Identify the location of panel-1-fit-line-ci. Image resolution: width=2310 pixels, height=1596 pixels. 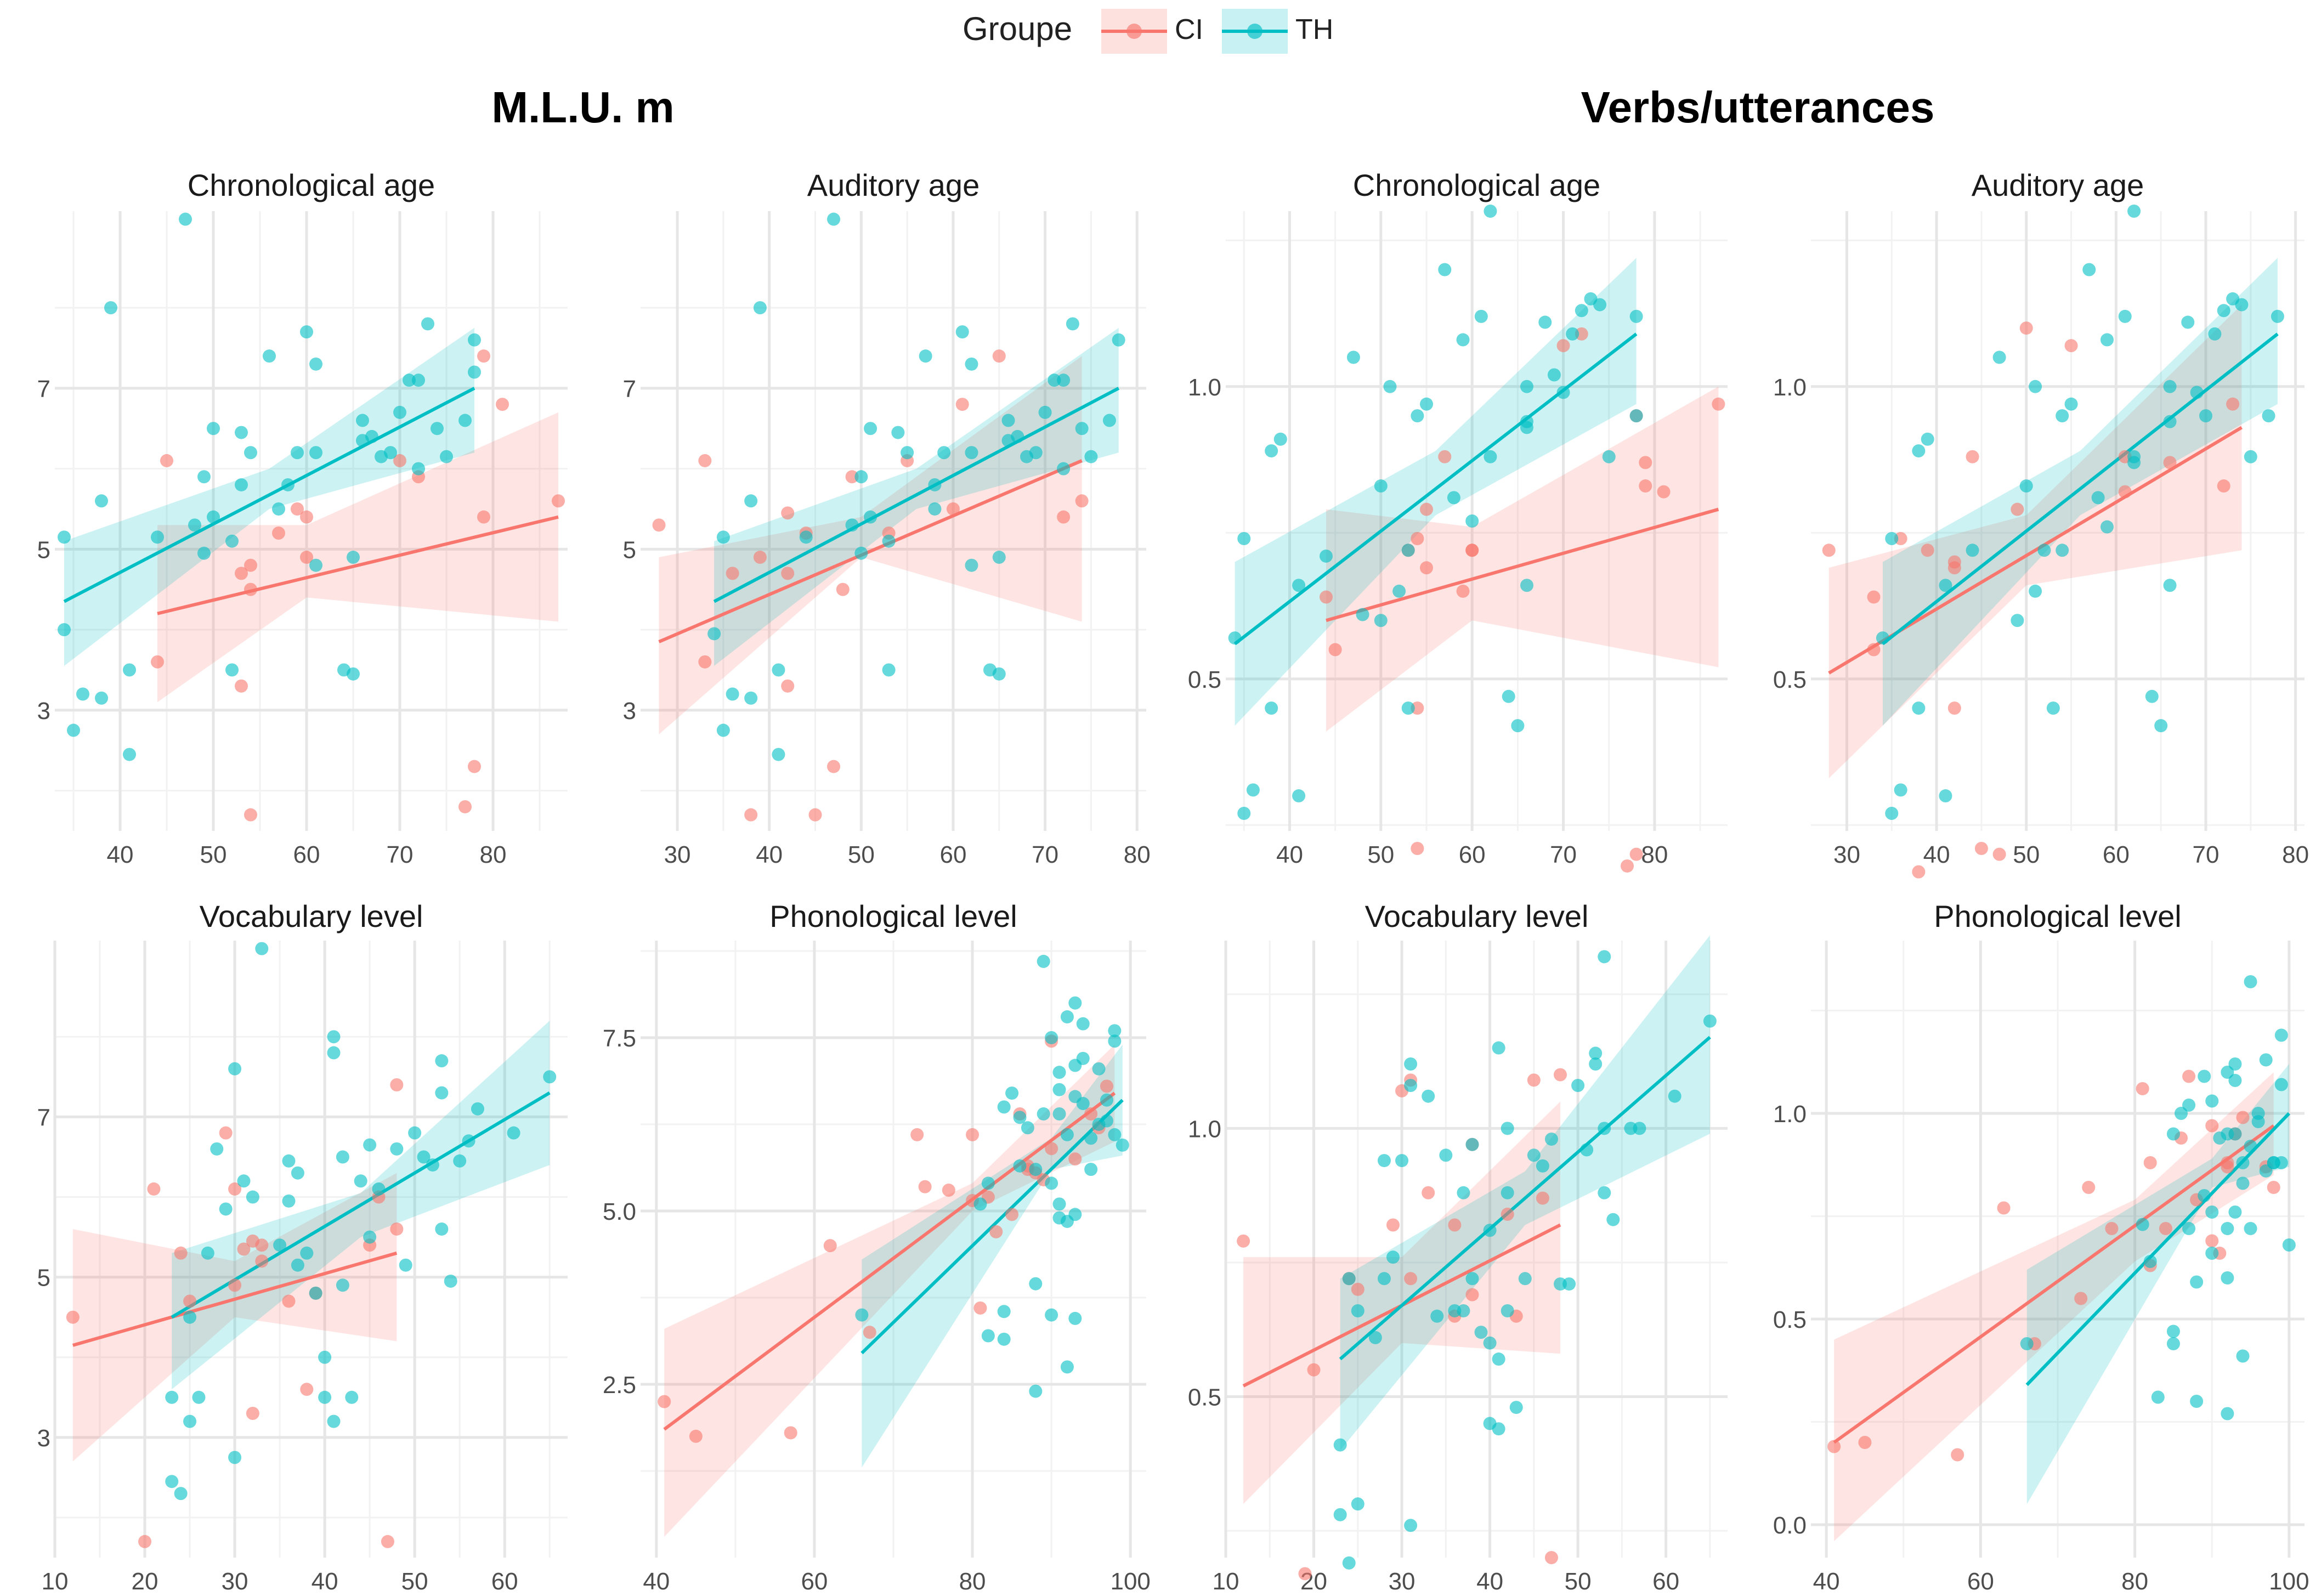
(358, 565).